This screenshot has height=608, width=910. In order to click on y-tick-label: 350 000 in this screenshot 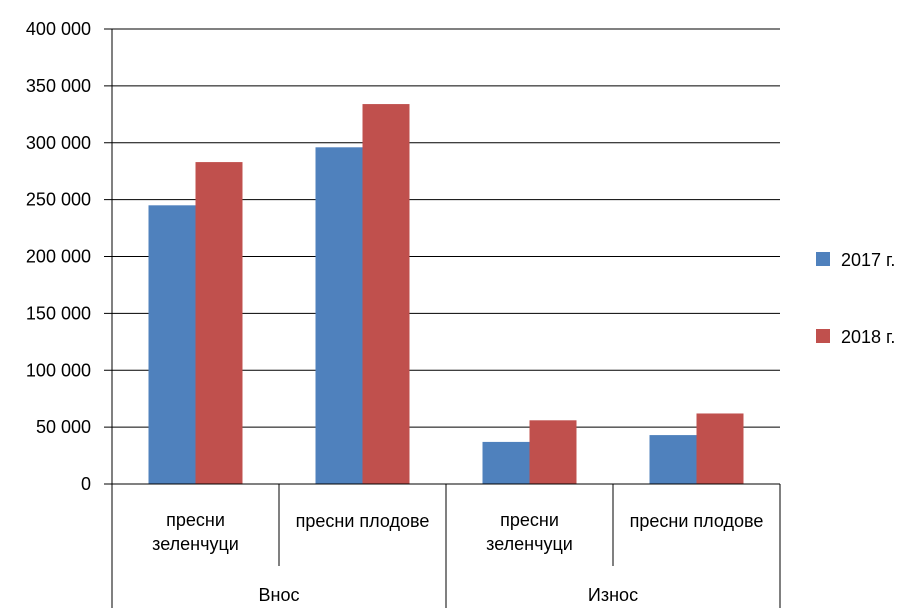, I will do `click(58, 86)`.